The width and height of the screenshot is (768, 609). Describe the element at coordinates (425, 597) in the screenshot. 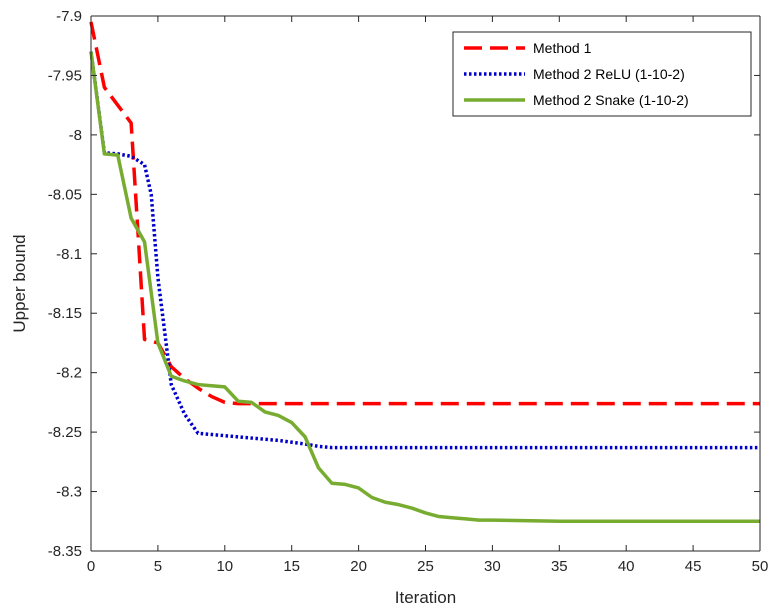

I see `x-axis-title: Iteration` at that location.